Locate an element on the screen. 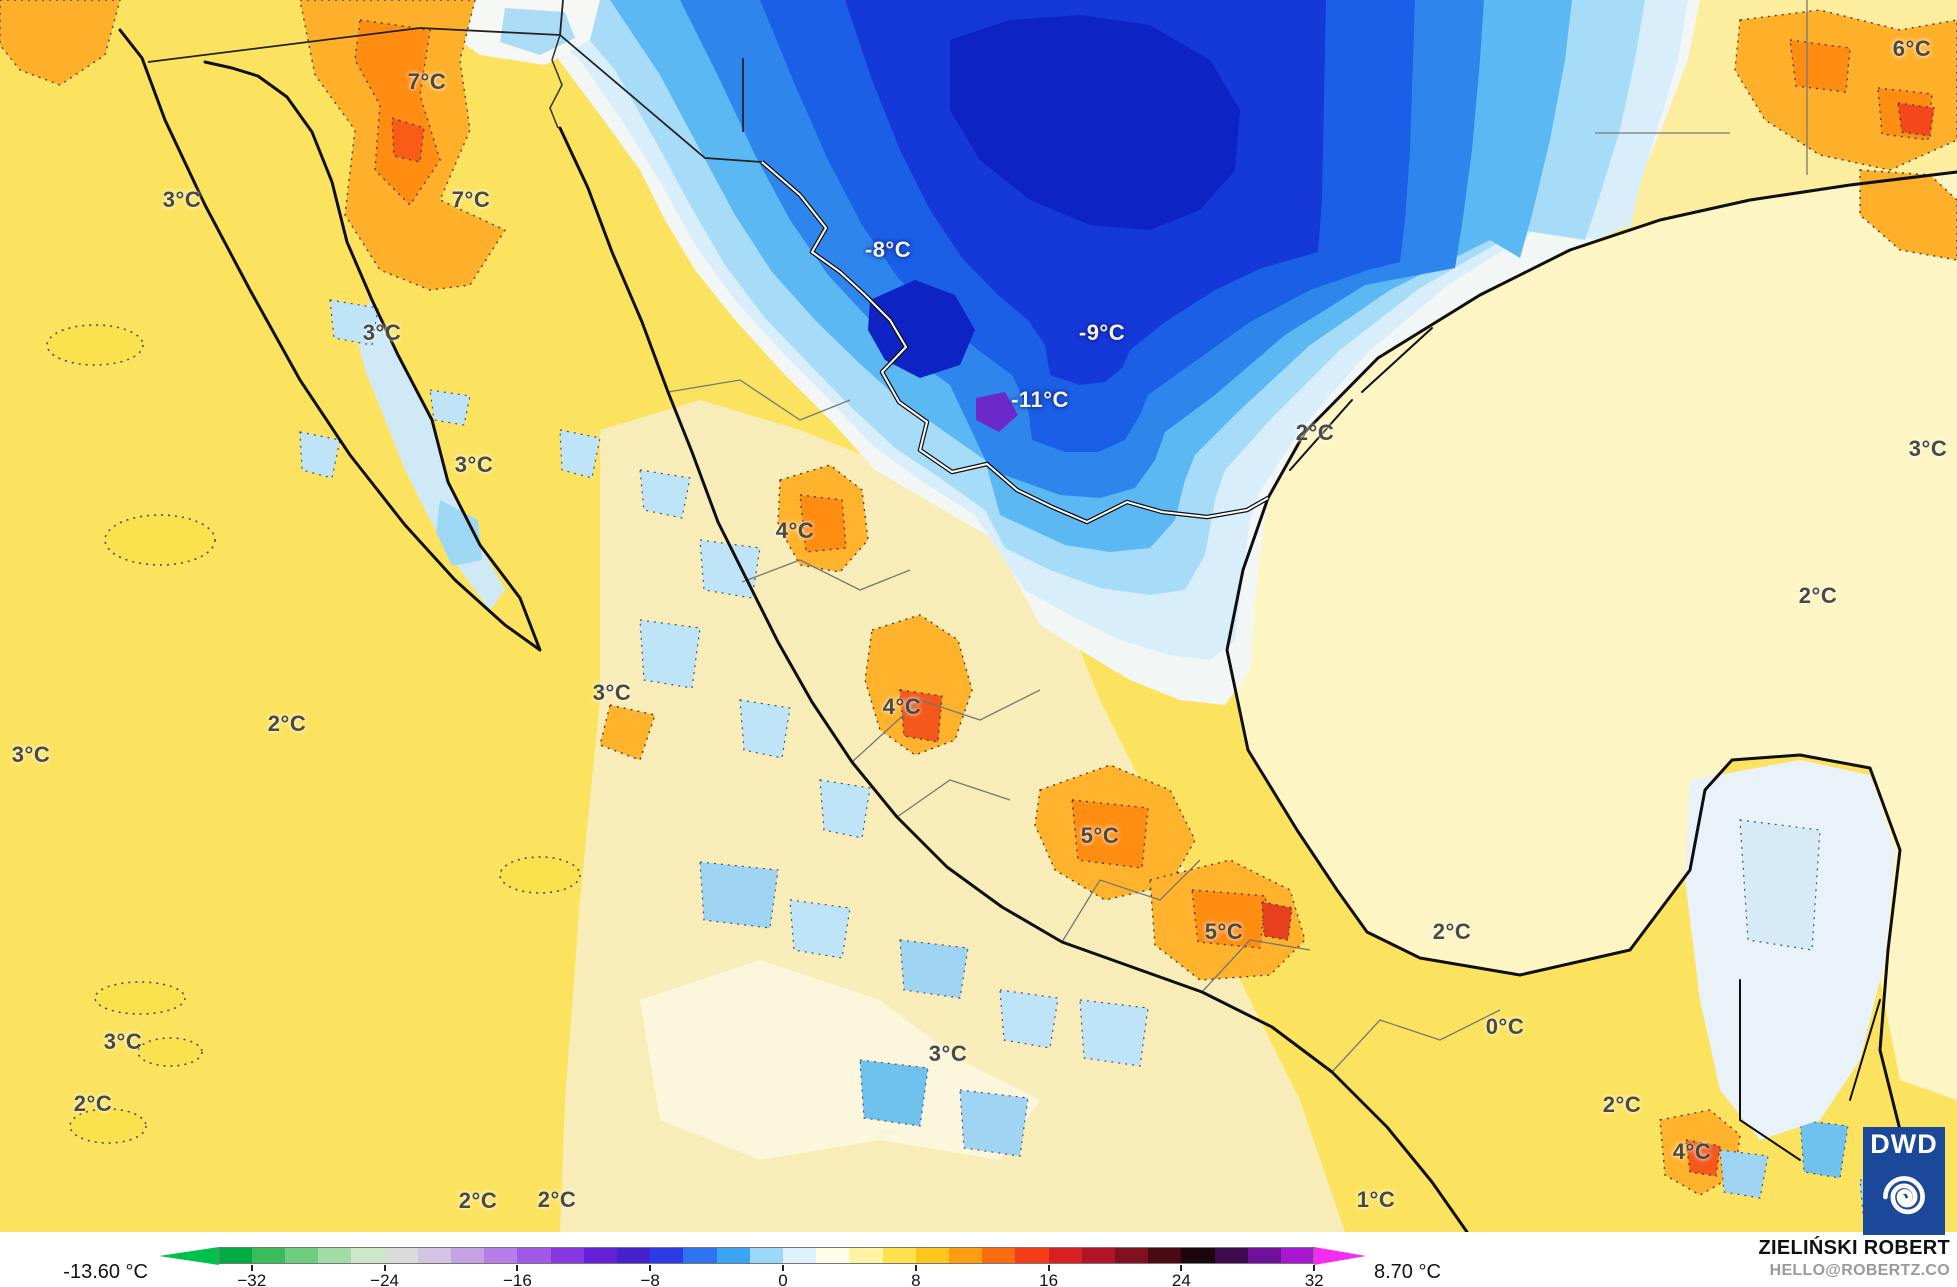 The height and width of the screenshot is (1287, 1957). coldest-spot is located at coordinates (997, 412).